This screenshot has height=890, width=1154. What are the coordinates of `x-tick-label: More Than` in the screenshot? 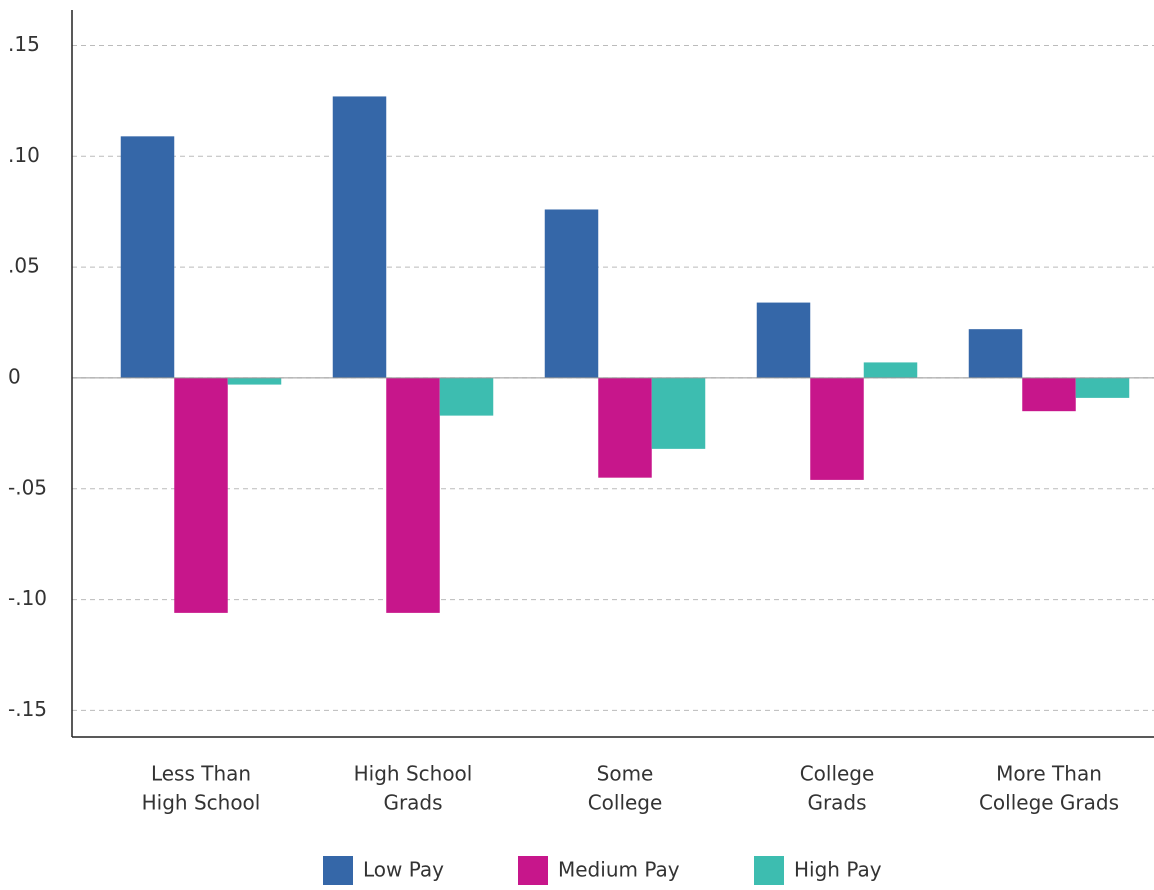 It's located at (1049, 774).